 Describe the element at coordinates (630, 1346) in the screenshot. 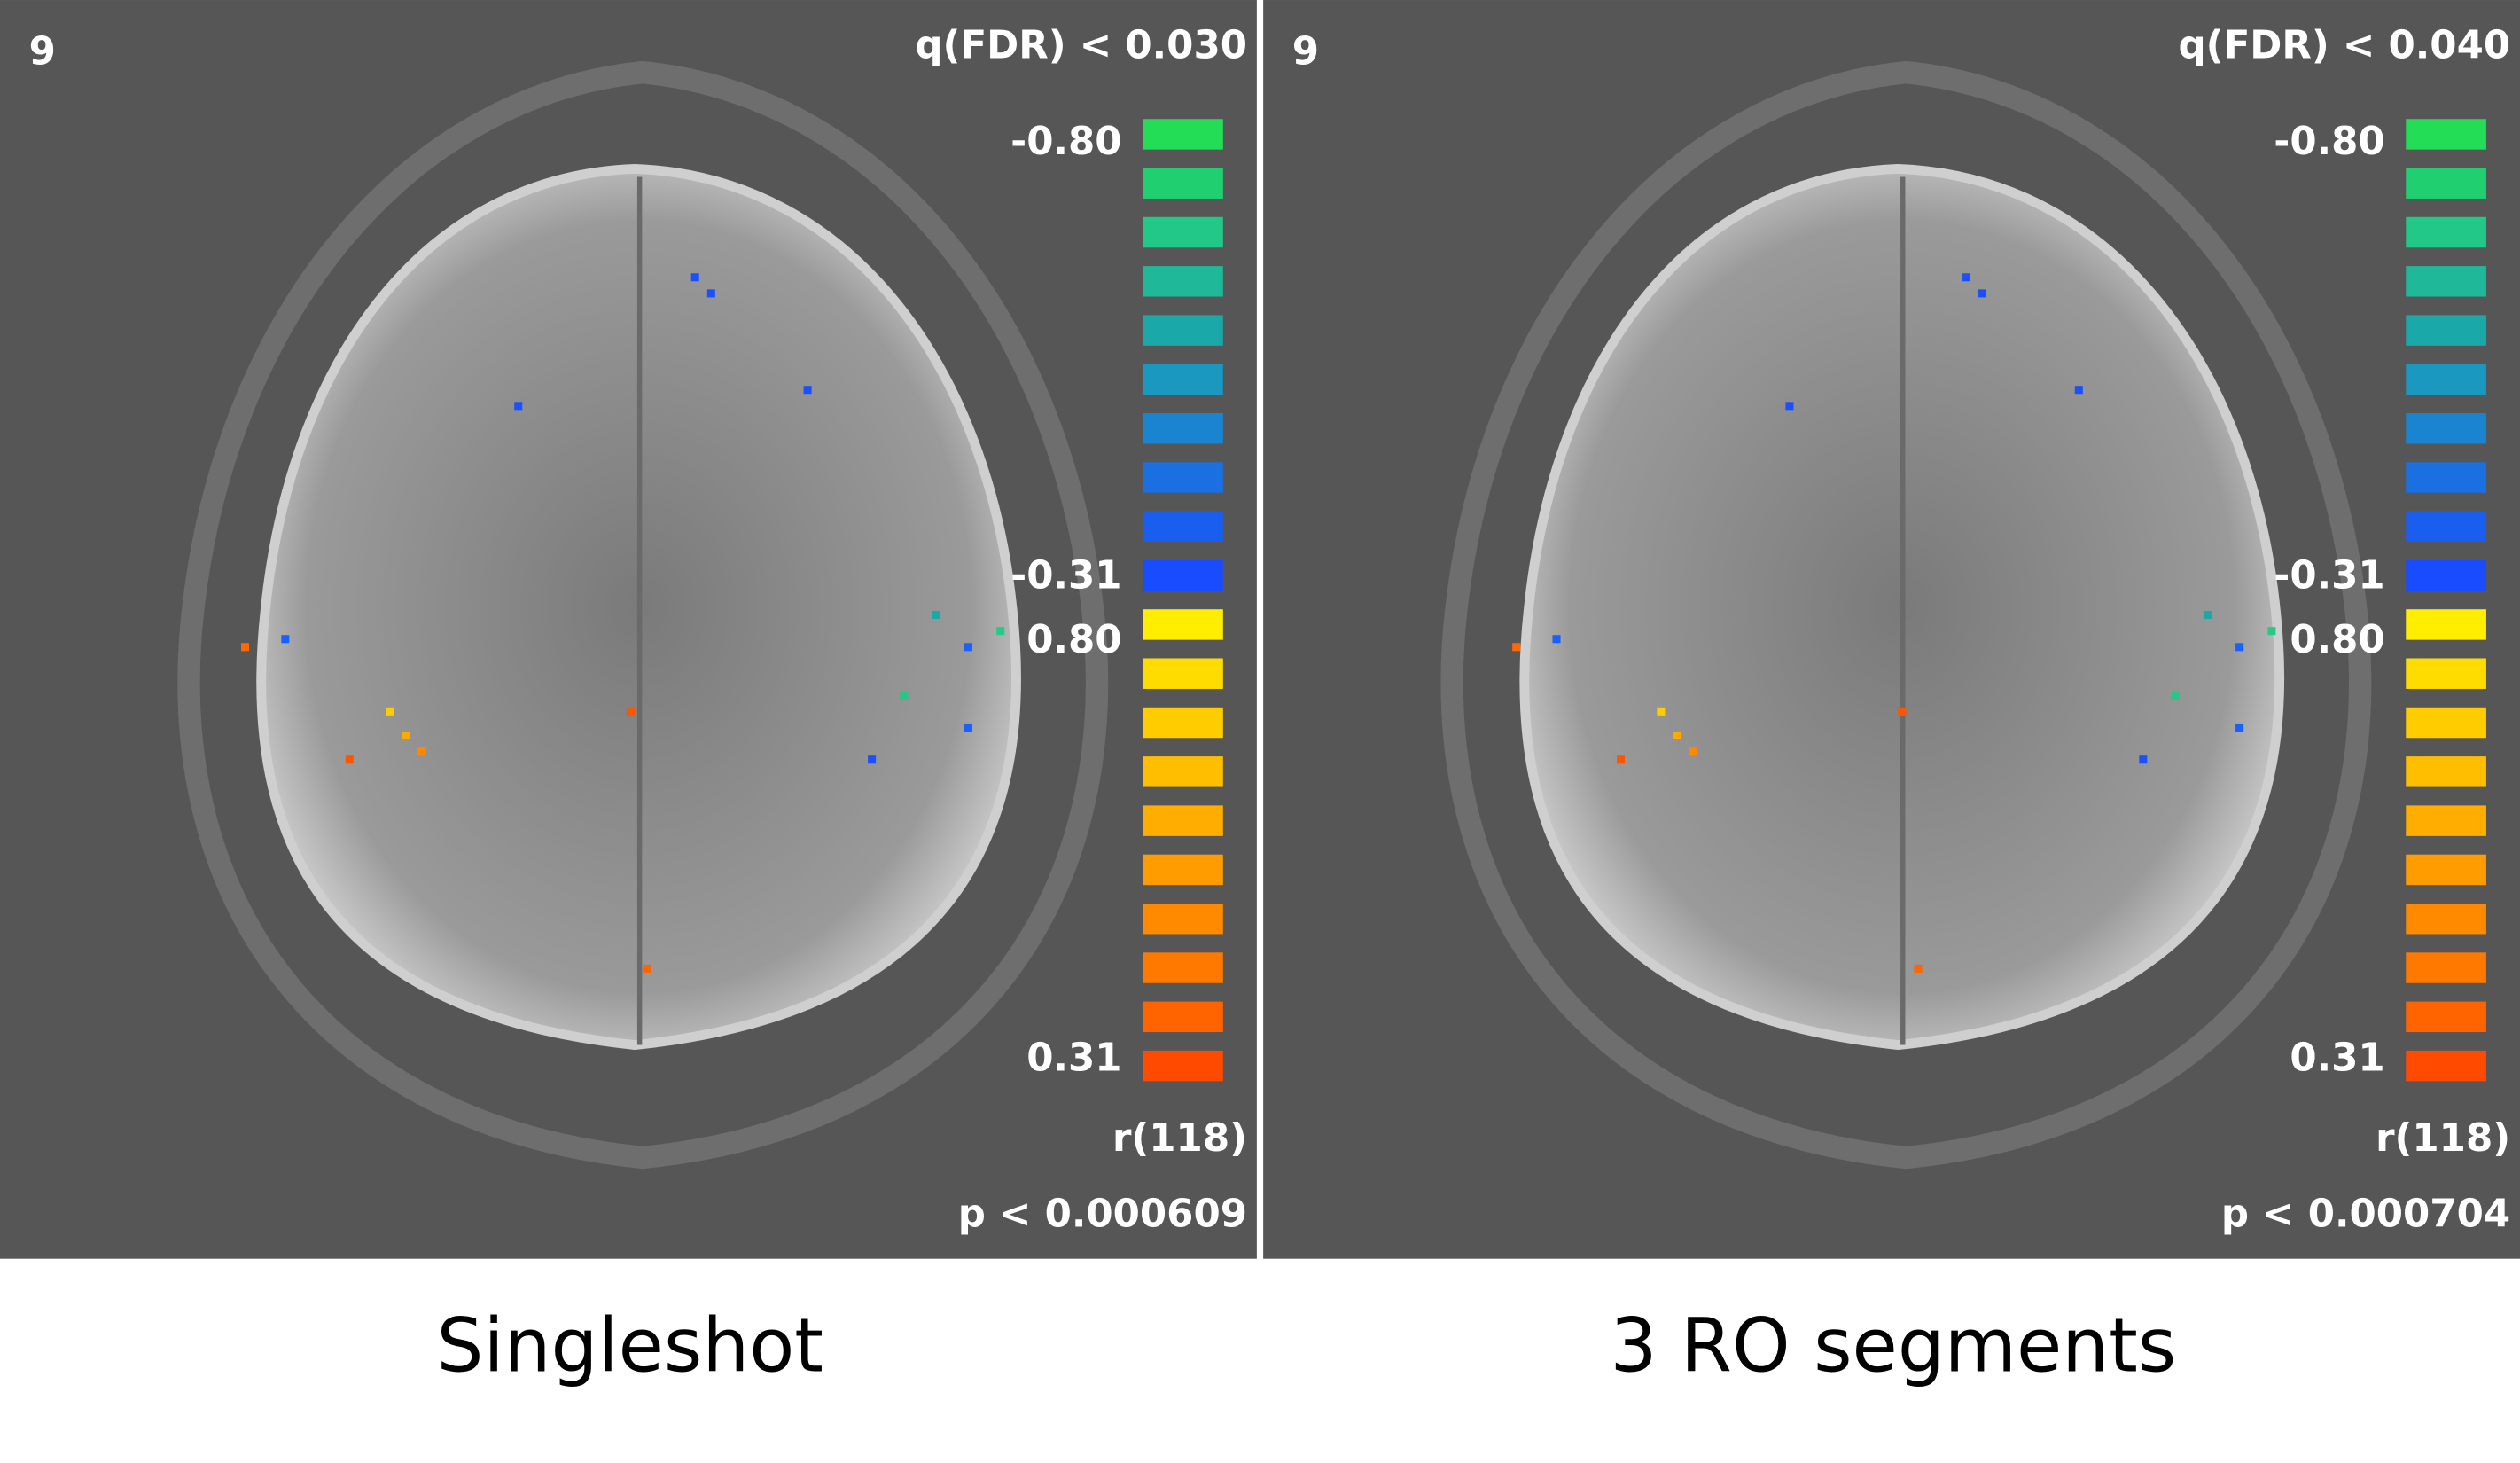

I see `caption: Singleshot` at that location.